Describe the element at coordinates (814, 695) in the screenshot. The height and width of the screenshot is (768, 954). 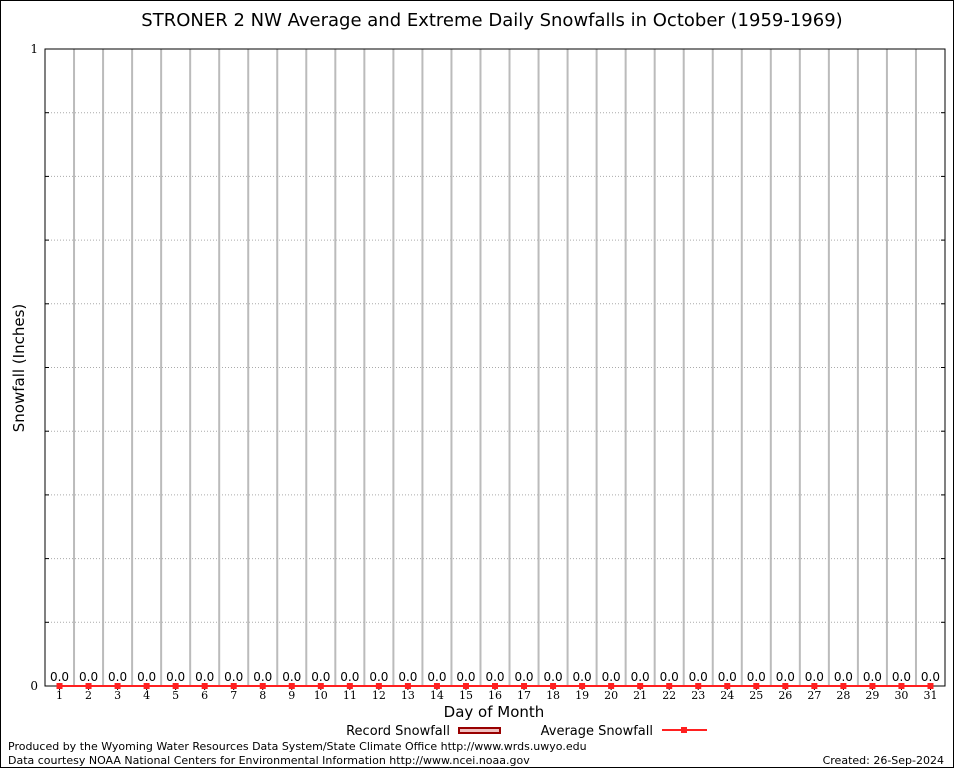
I see `x-tick-label: 27` at that location.